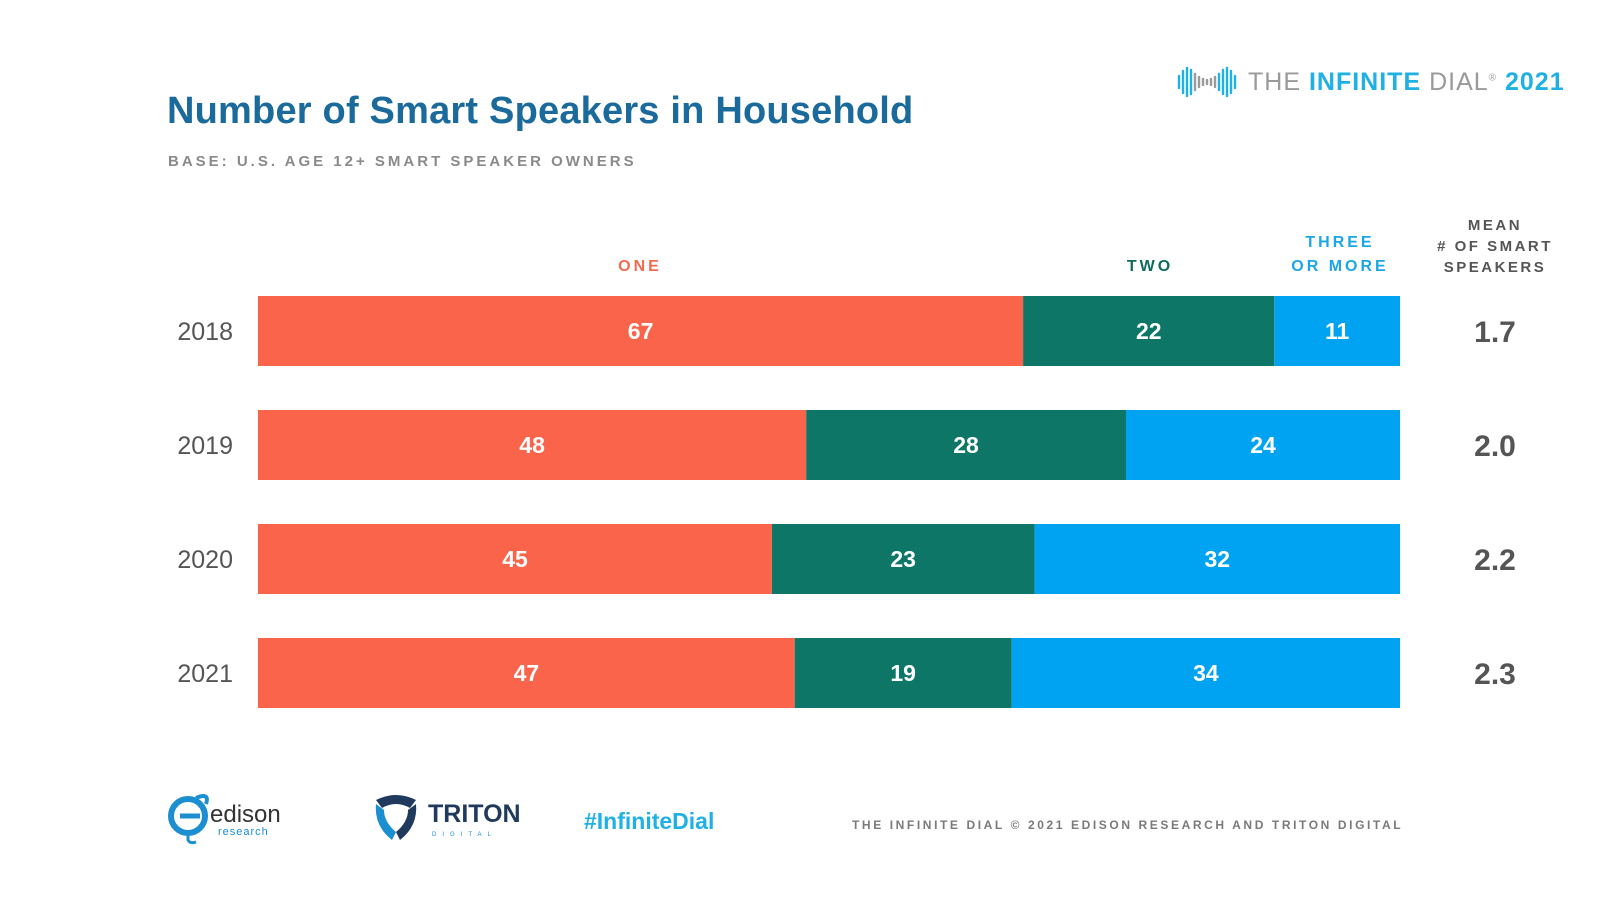  Describe the element at coordinates (1535, 81) in the screenshot. I see `brand-year: 2021` at that location.